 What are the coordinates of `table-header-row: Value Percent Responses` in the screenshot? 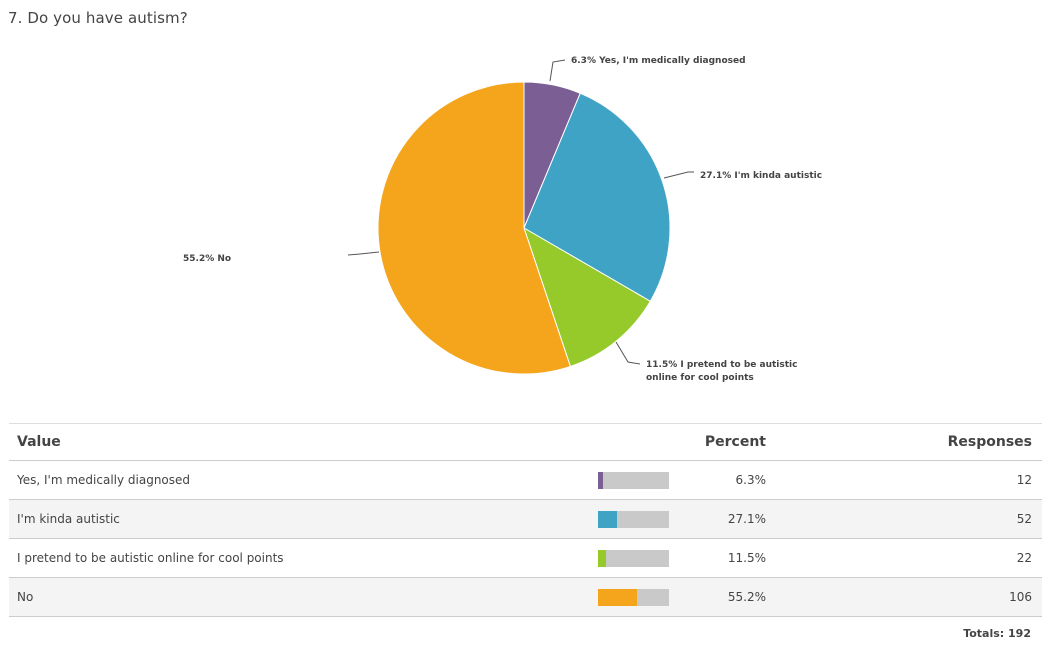 It's located at (525, 442).